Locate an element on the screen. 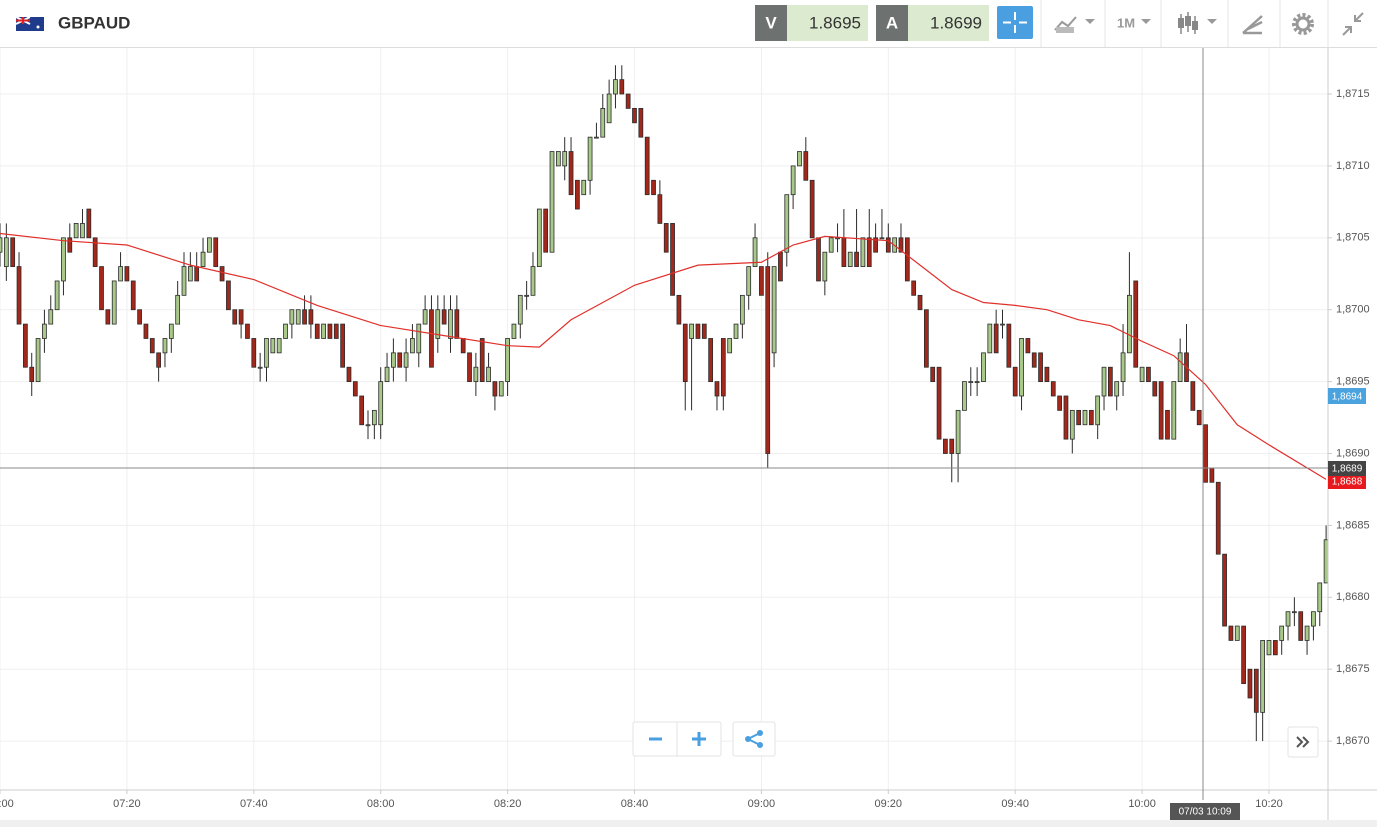 Image resolution: width=1377 pixels, height=832 pixels. scroll-to-end-button is located at coordinates (1303, 742).